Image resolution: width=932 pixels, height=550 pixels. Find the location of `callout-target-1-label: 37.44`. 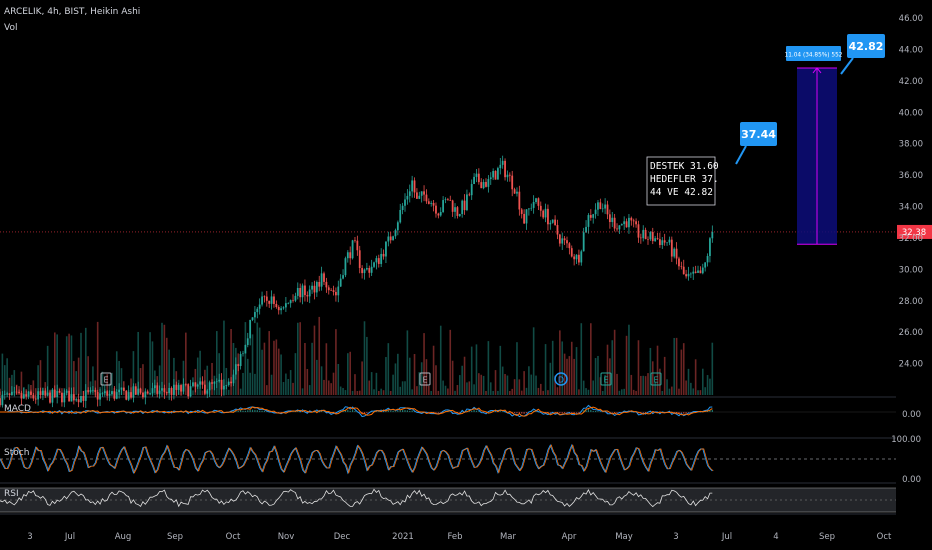

callout-target-1-label: 37.44 is located at coordinates (758, 134).